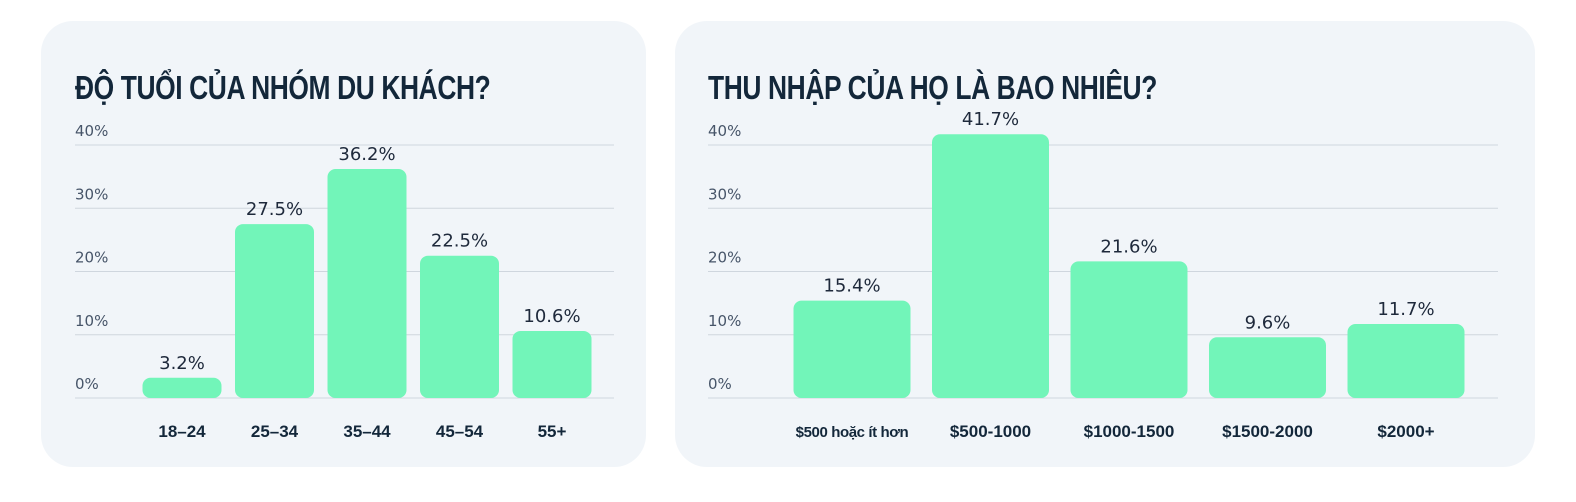  Describe the element at coordinates (851, 286) in the screenshot. I see `bar-value-label: 15.4%` at that location.